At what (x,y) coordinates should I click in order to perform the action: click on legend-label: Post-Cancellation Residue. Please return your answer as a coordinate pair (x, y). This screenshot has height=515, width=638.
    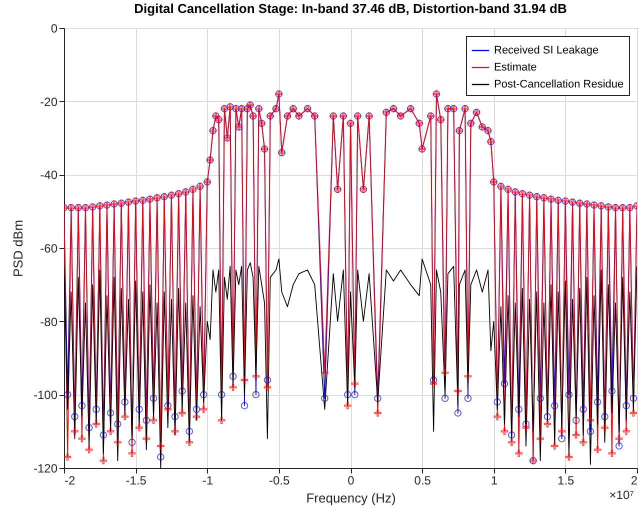
    Looking at the image, I should click on (559, 84).